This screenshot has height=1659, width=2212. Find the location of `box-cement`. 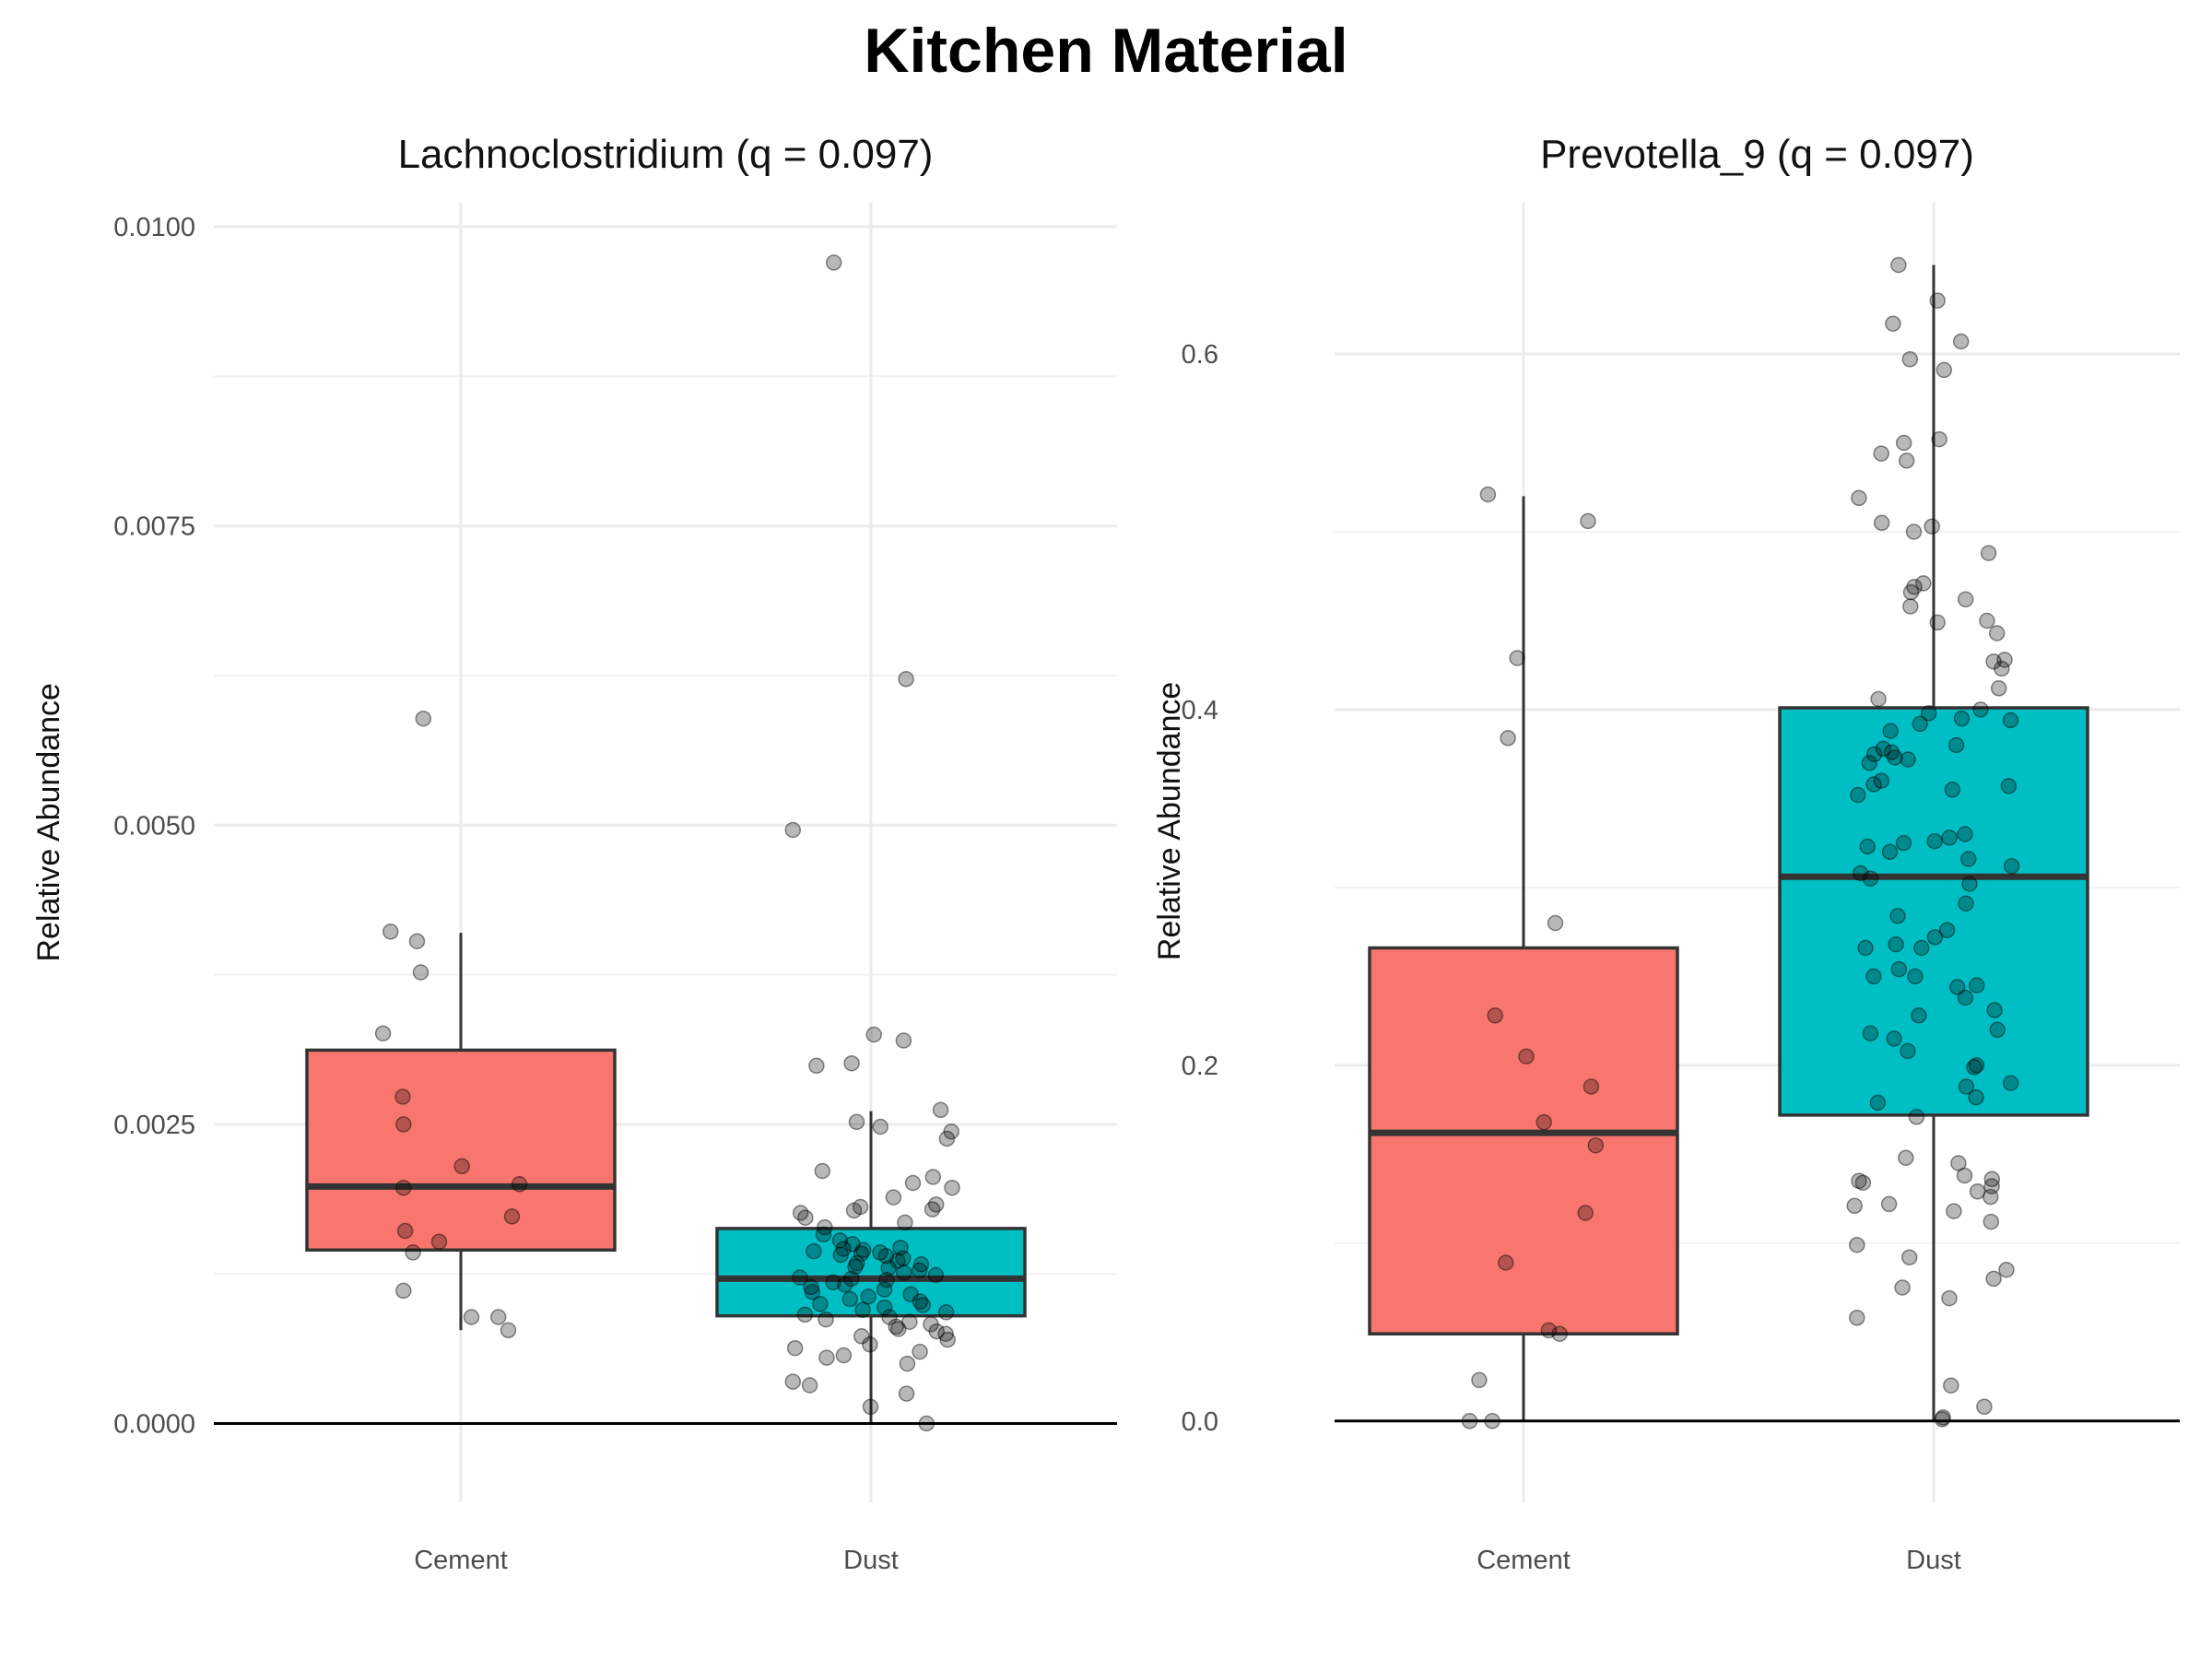

box-cement is located at coordinates (1523, 1140).